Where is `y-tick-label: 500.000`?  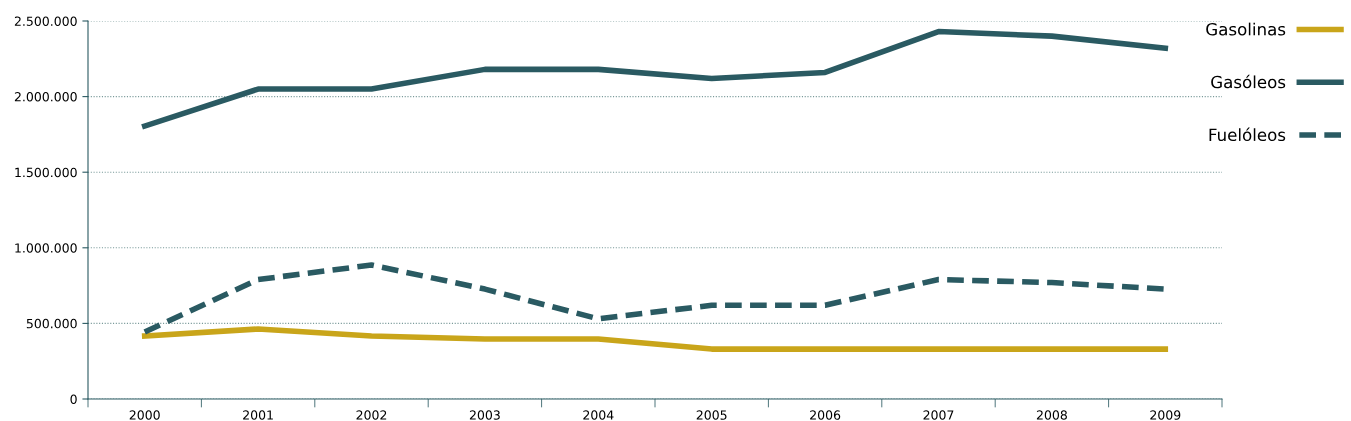 y-tick-label: 500.000 is located at coordinates (51, 323).